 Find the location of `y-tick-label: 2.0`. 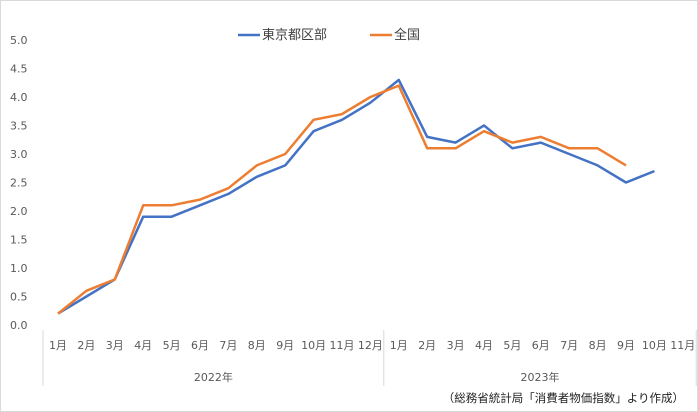

y-tick-label: 2.0 is located at coordinates (19, 211).